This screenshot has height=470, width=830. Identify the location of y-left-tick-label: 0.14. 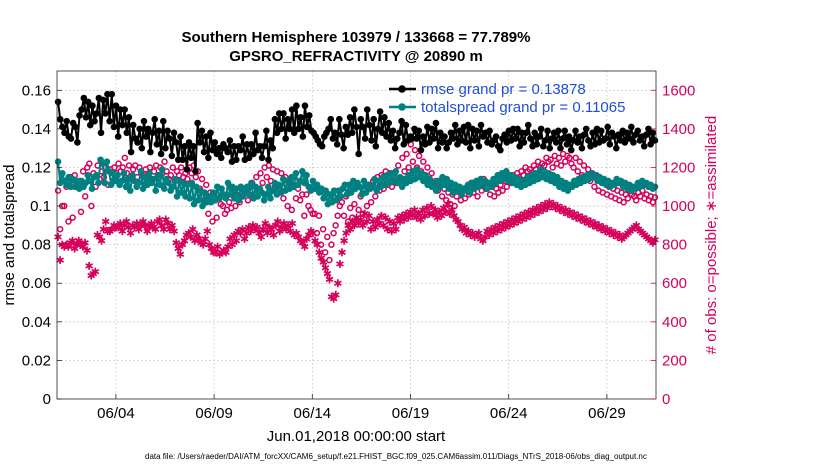
(36, 129).